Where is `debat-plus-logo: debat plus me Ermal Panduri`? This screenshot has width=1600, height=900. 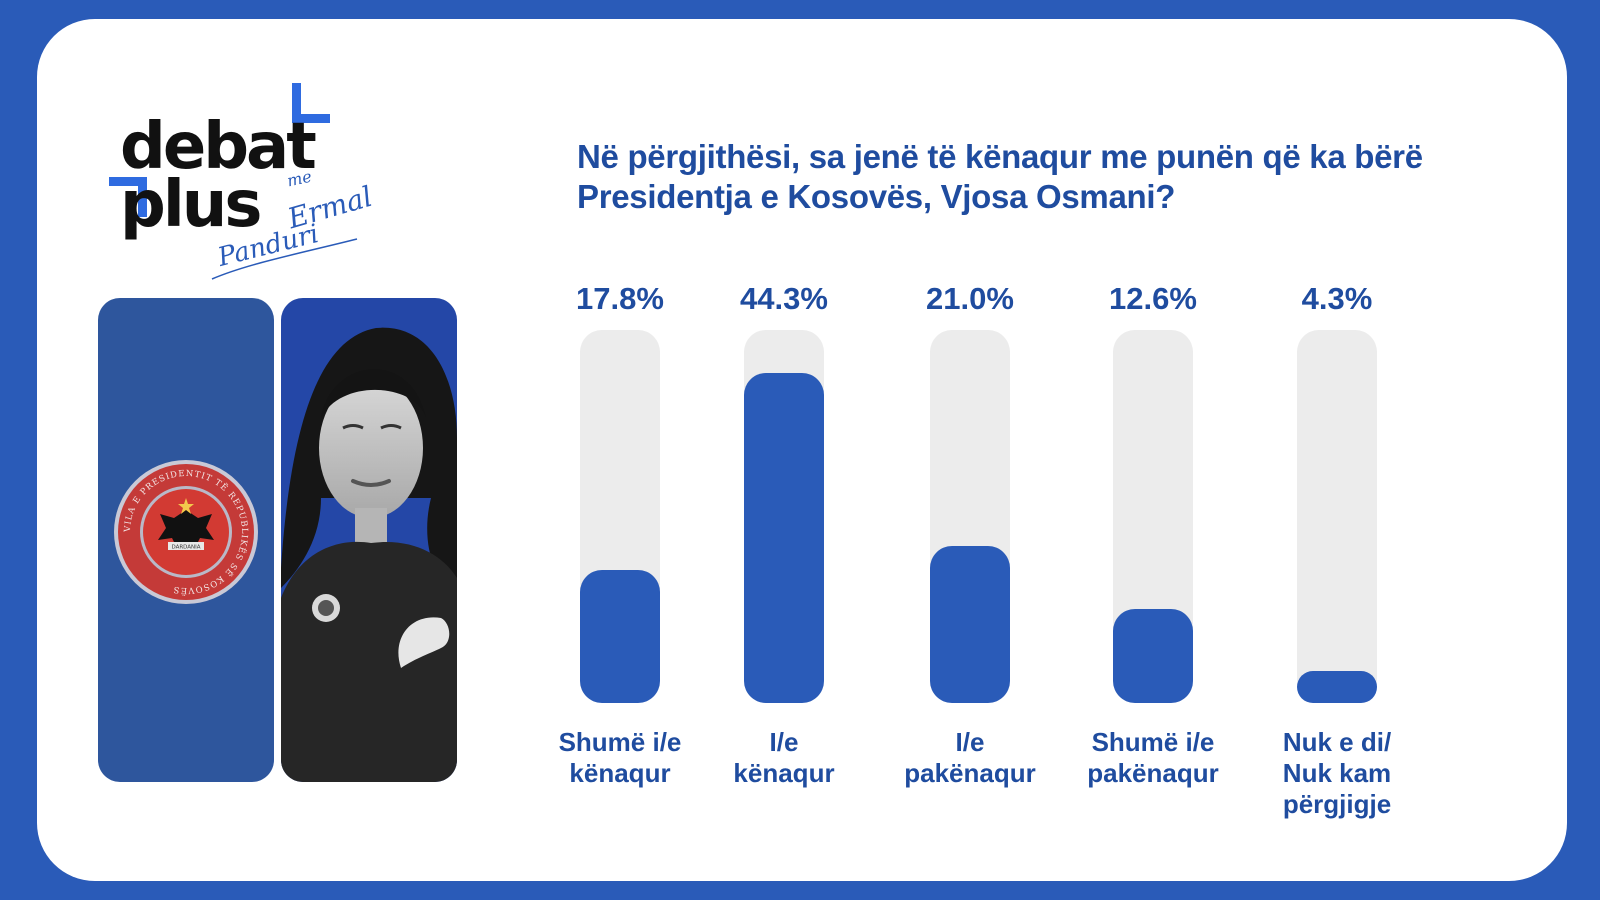 debat-plus-logo: debat plus me Ermal Panduri is located at coordinates (247, 169).